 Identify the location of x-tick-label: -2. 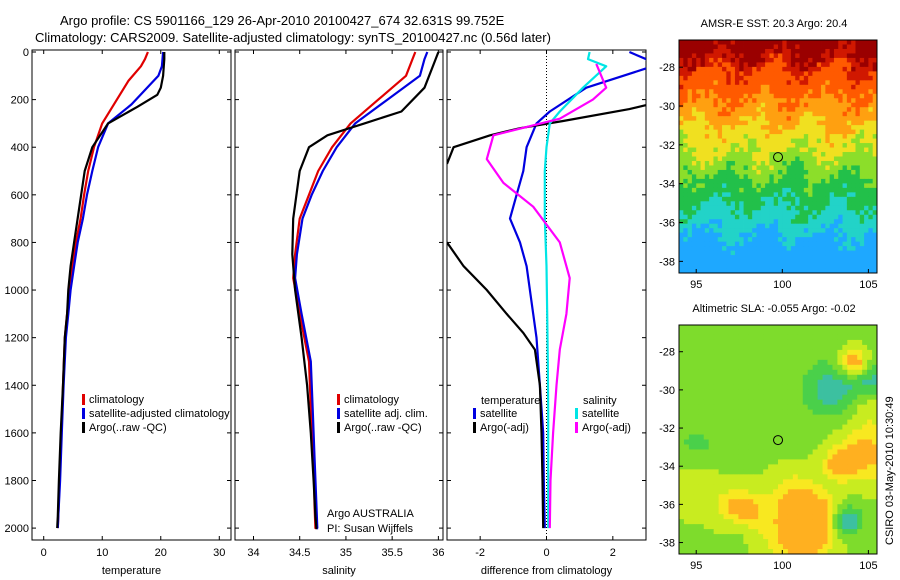
(480, 553).